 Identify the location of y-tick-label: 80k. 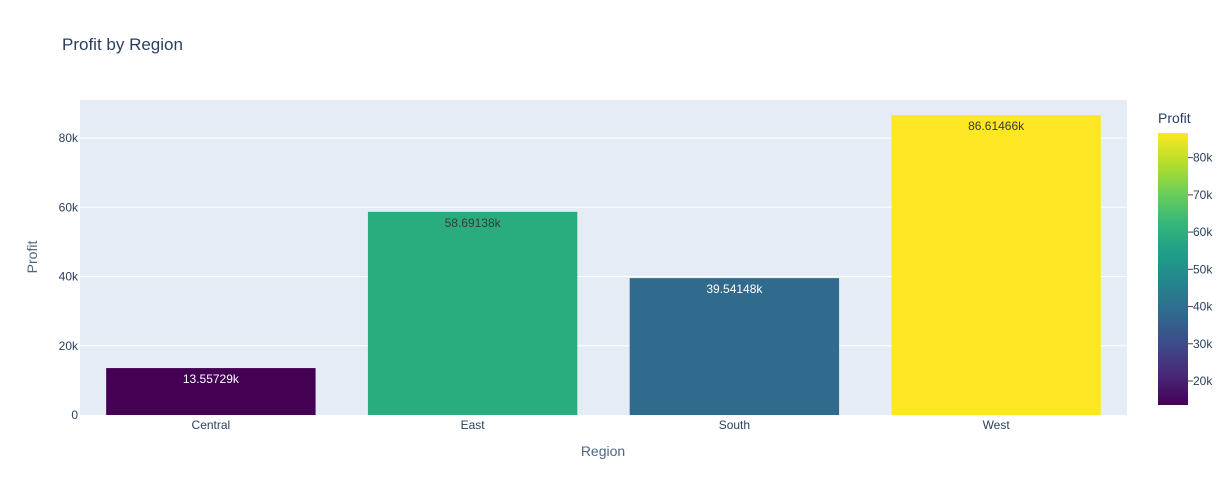
(69, 138).